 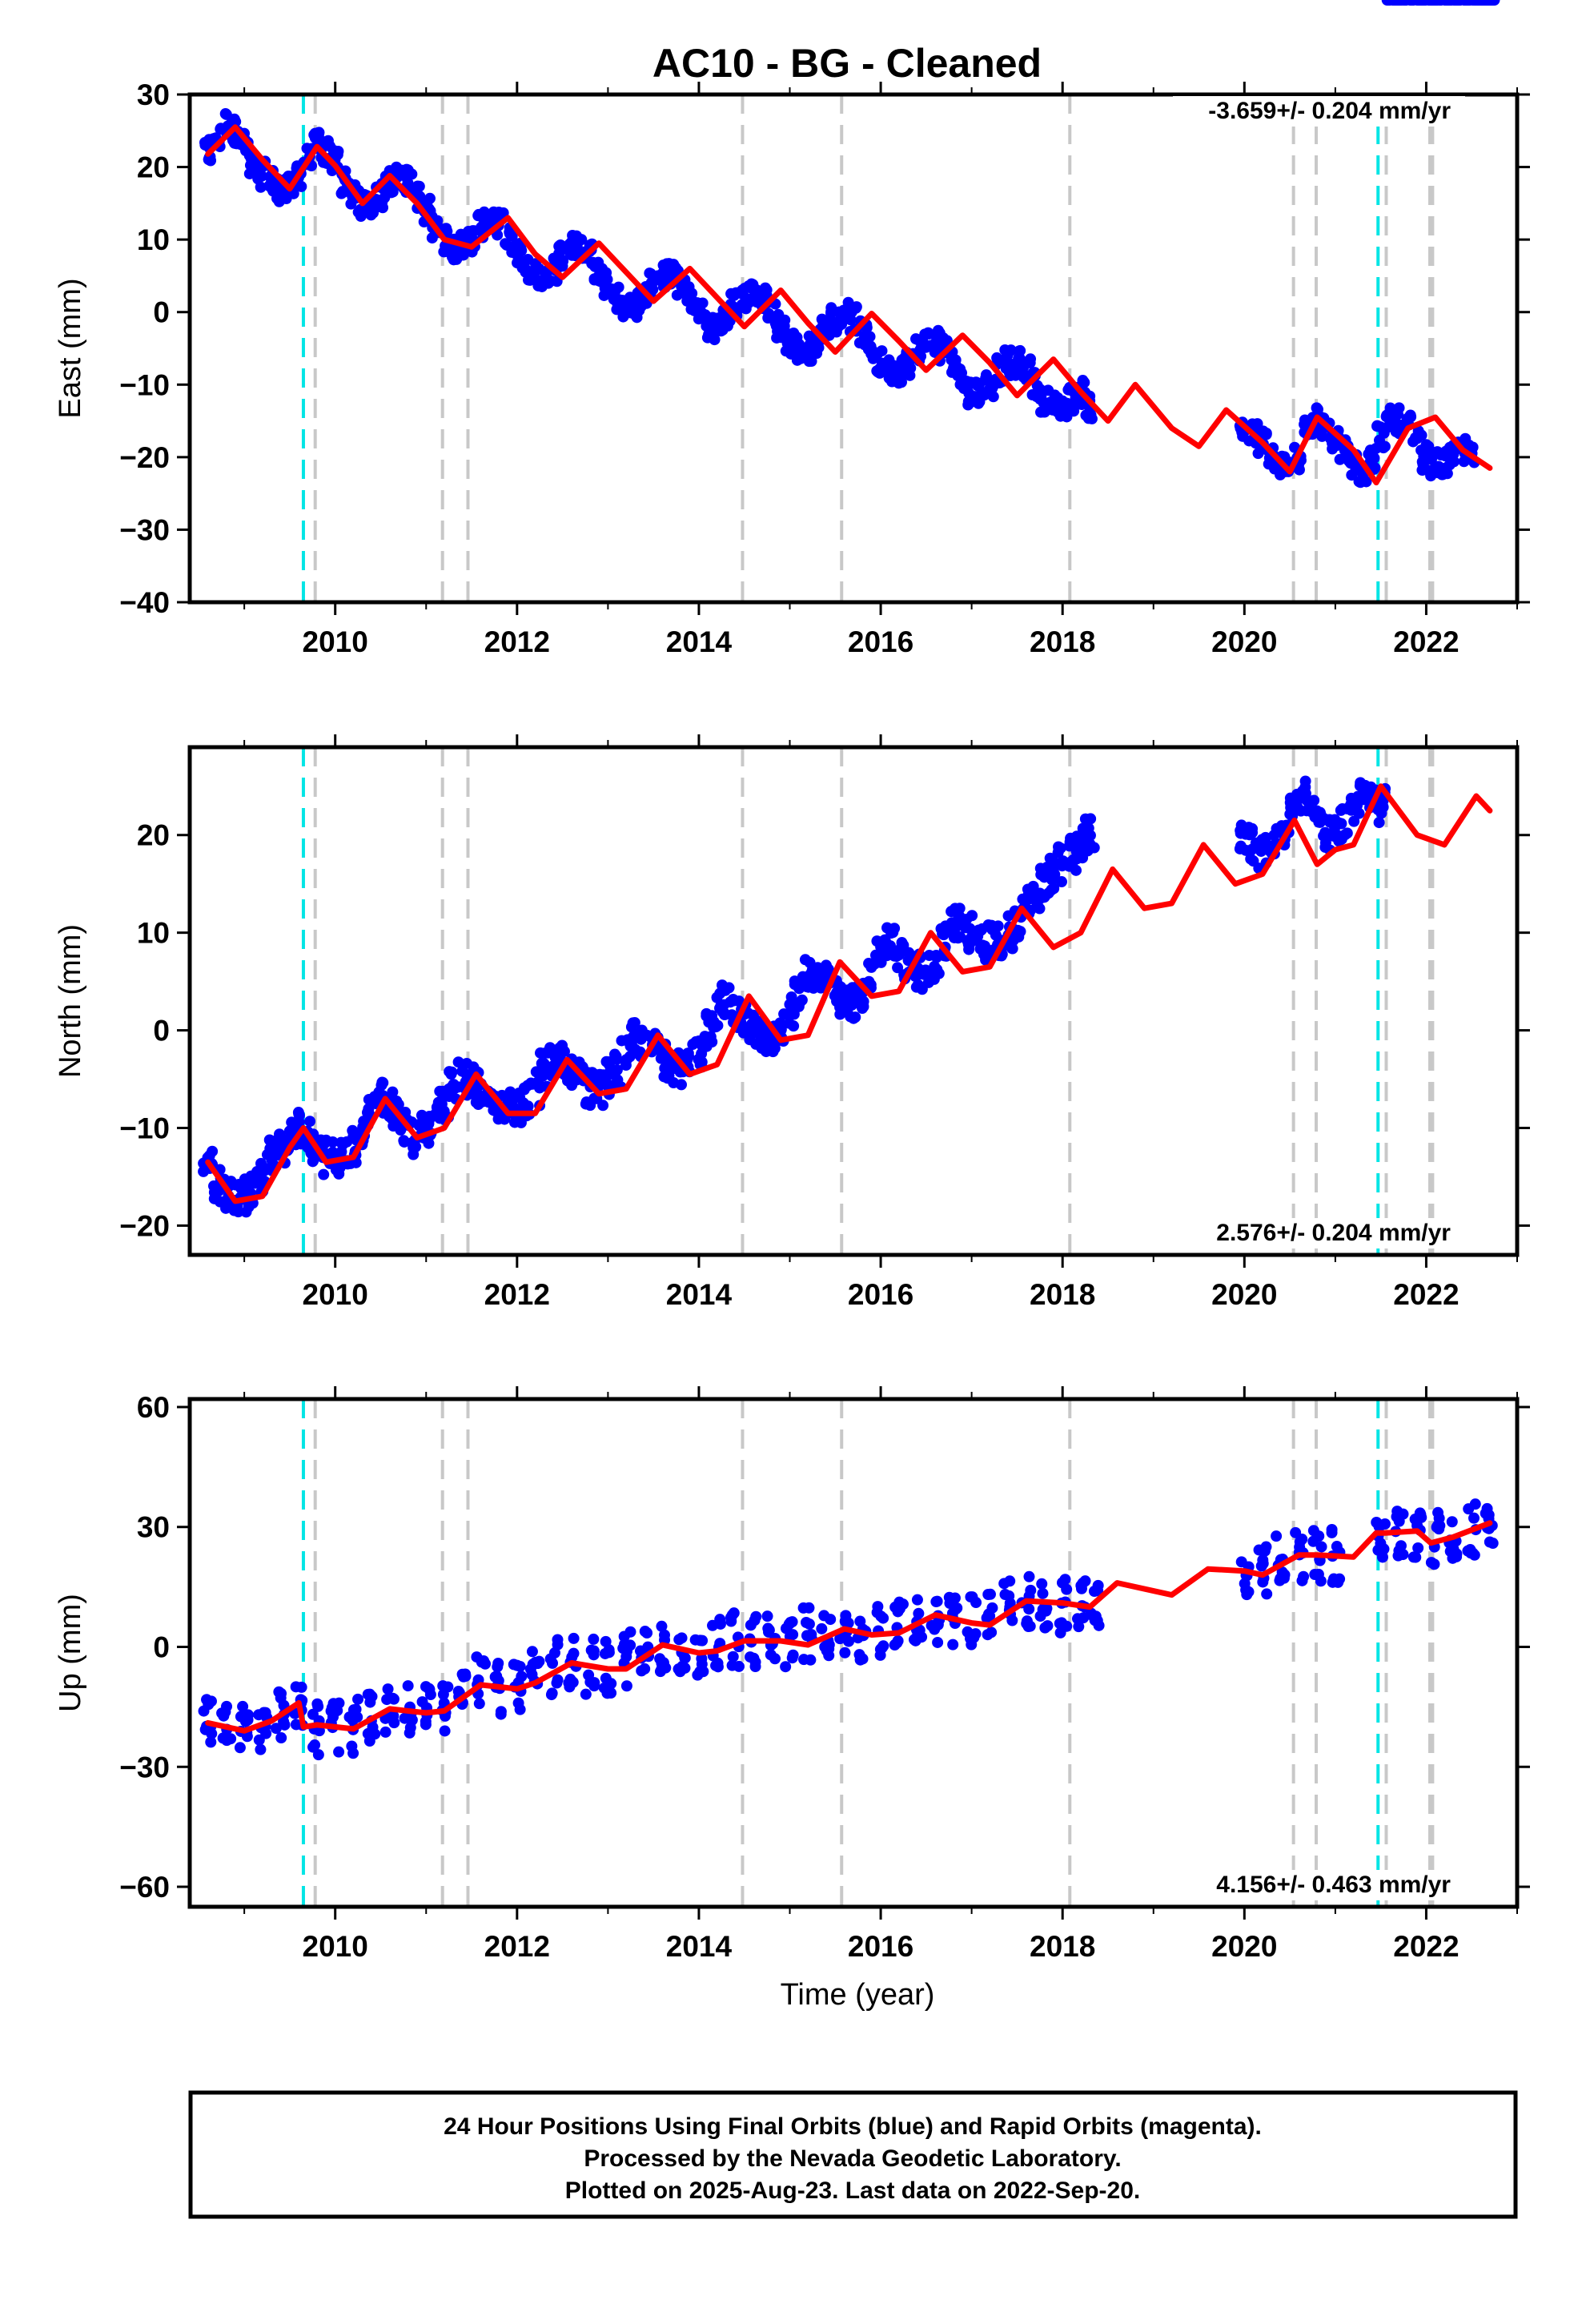 What do you see at coordinates (70, 1001) in the screenshot?
I see `y-axis-label: North (mm)` at bounding box center [70, 1001].